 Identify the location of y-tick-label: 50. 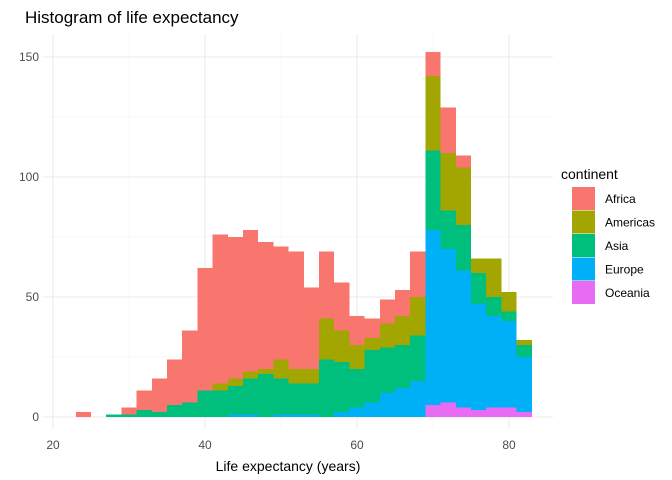
(33, 297).